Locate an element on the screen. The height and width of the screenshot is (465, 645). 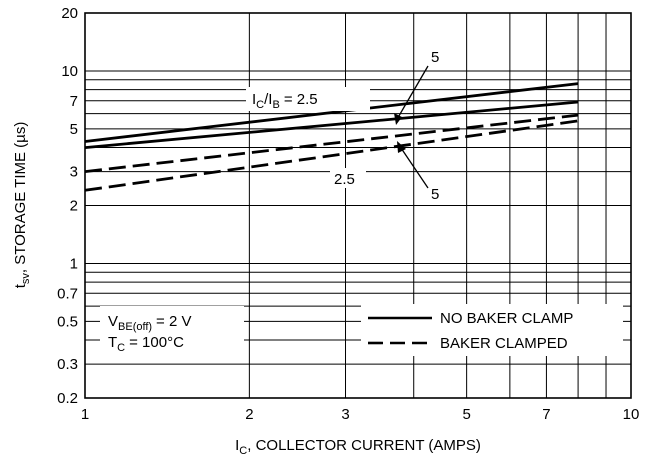
lower-five-bg is located at coordinates (436, 194).